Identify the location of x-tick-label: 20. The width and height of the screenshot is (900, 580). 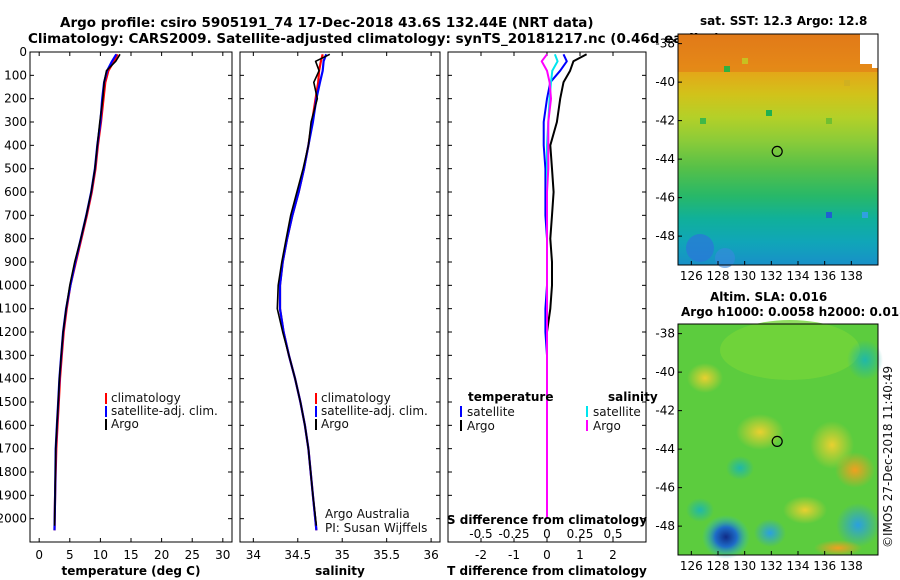
(161, 555).